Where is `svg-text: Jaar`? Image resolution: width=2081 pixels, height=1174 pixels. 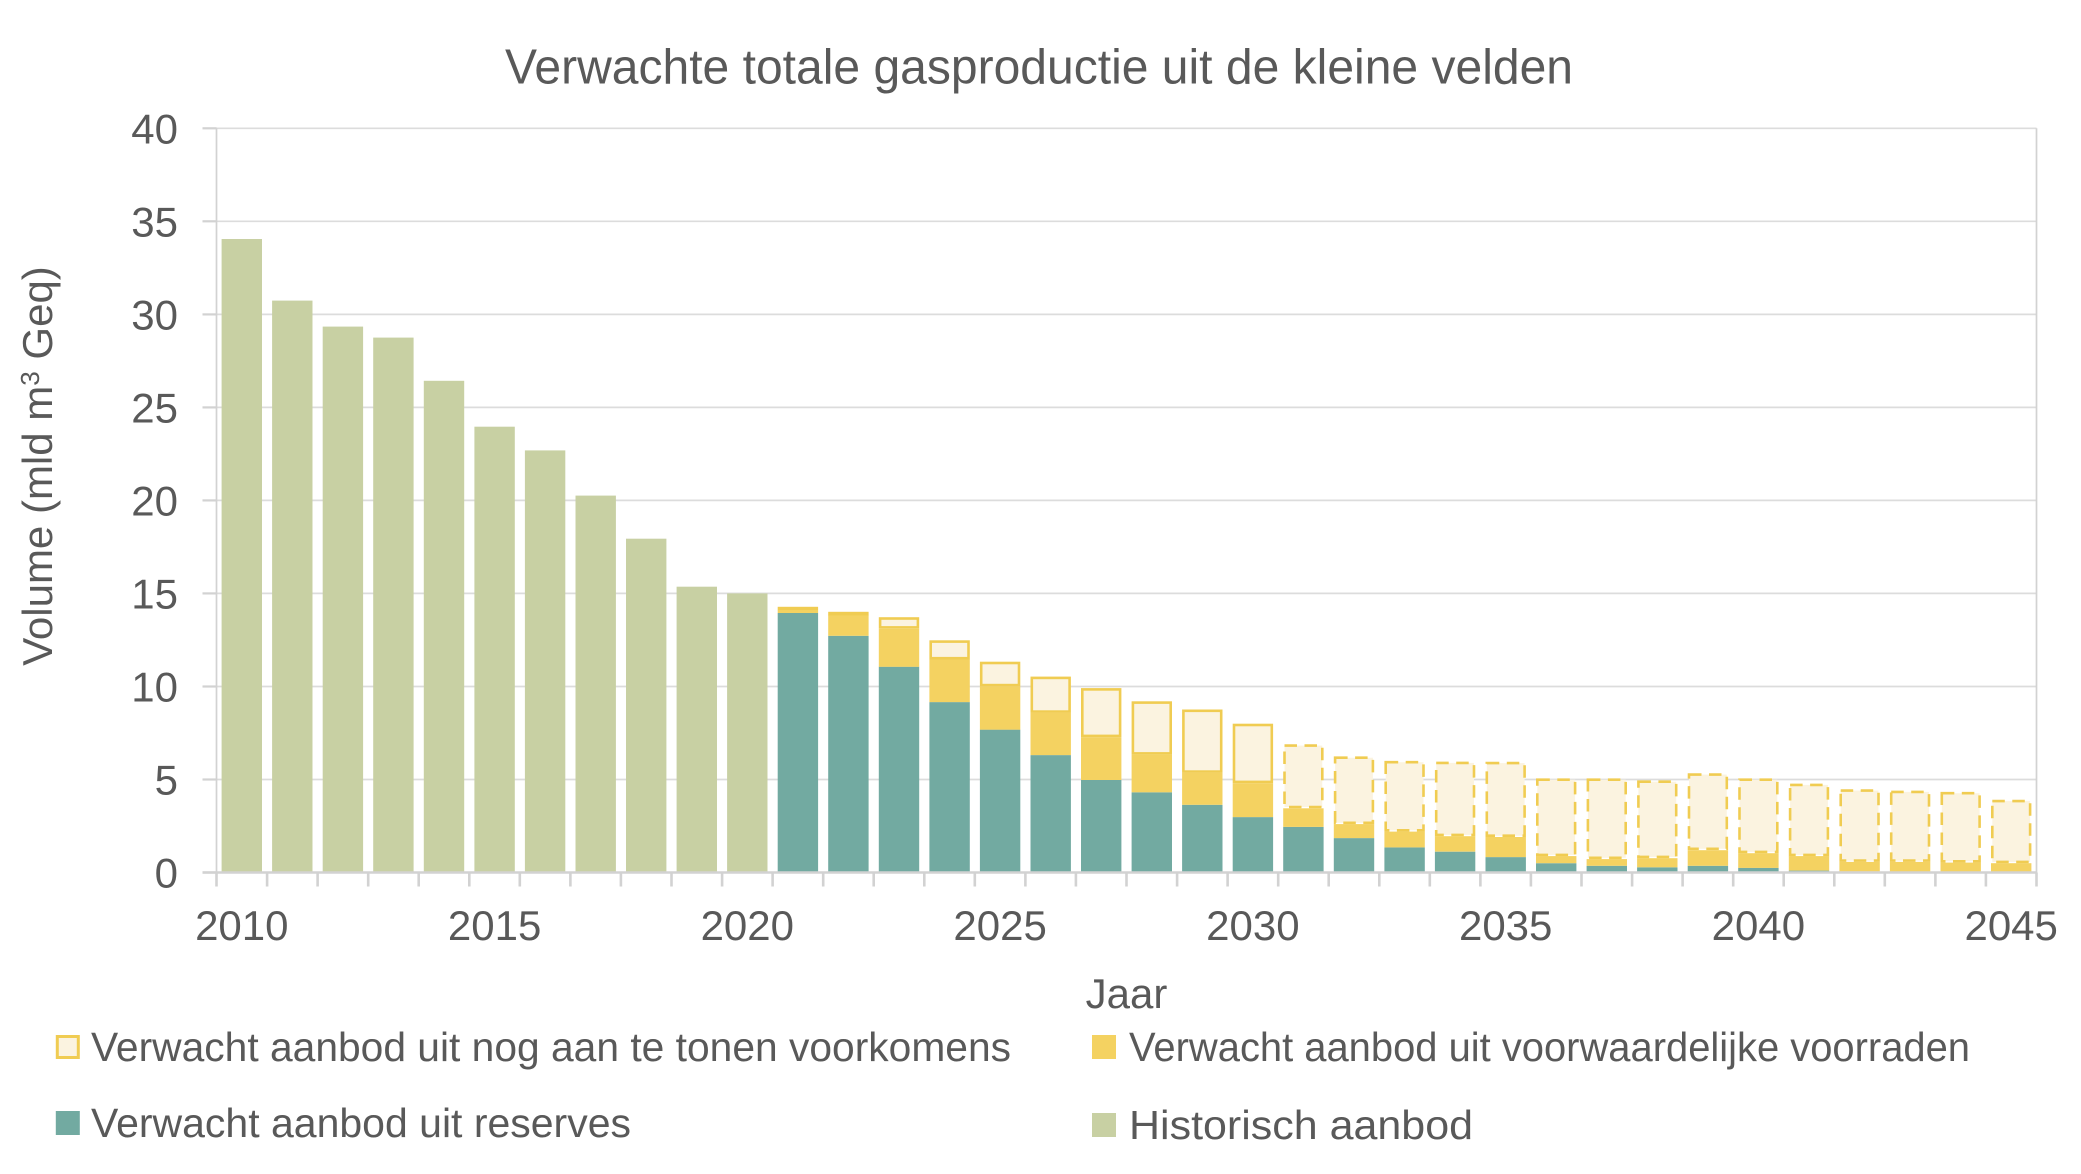
svg-text: Jaar is located at coordinates (1127, 993).